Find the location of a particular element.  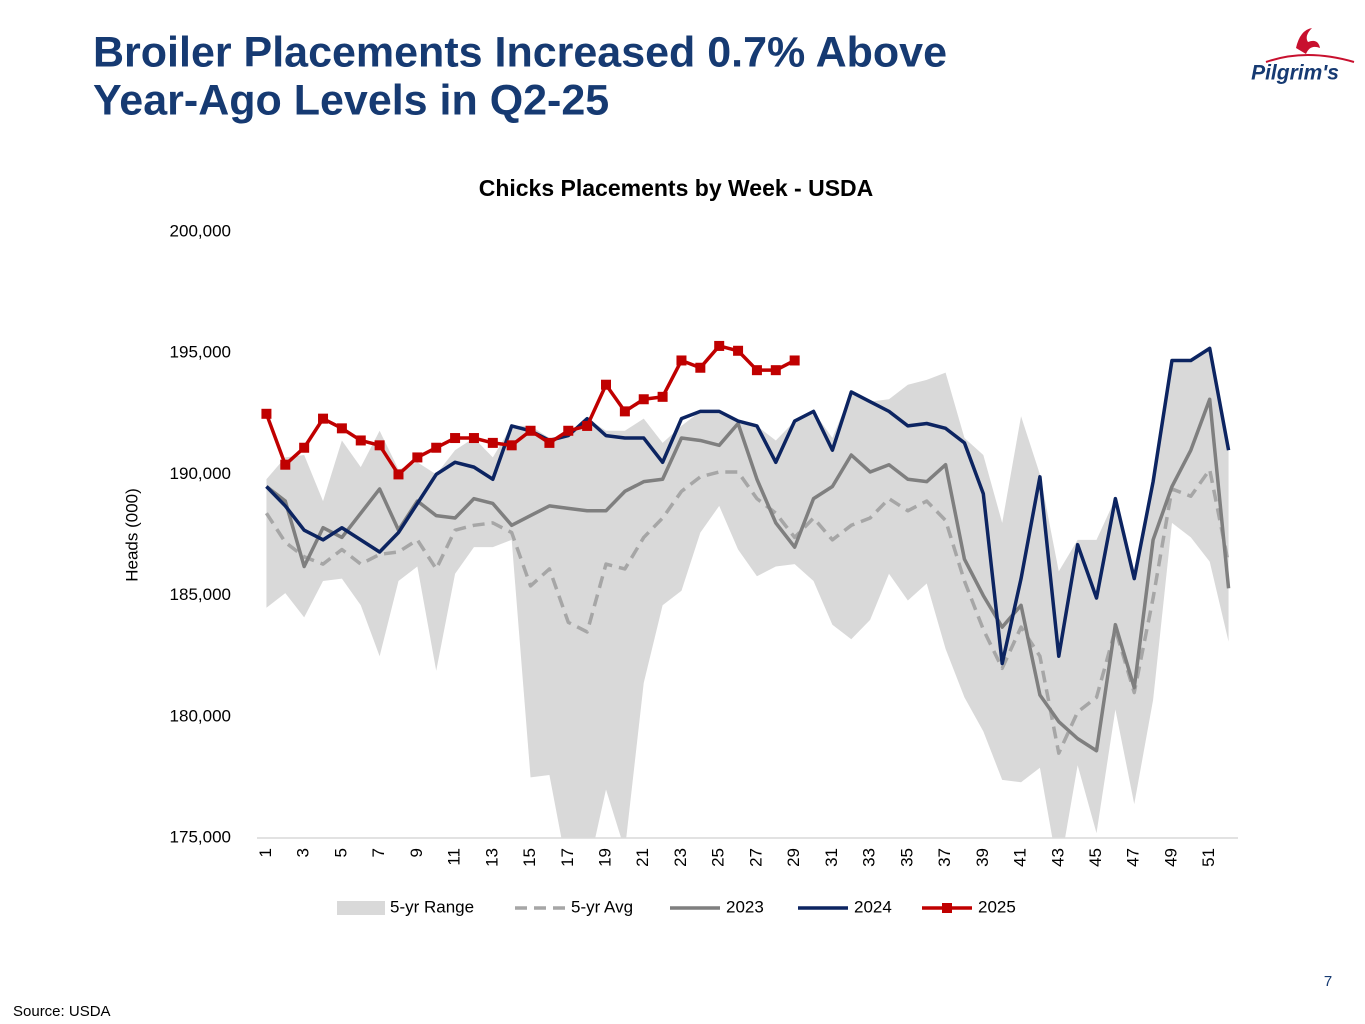

logo-text: Pilgrim's is located at coordinates (1295, 73).